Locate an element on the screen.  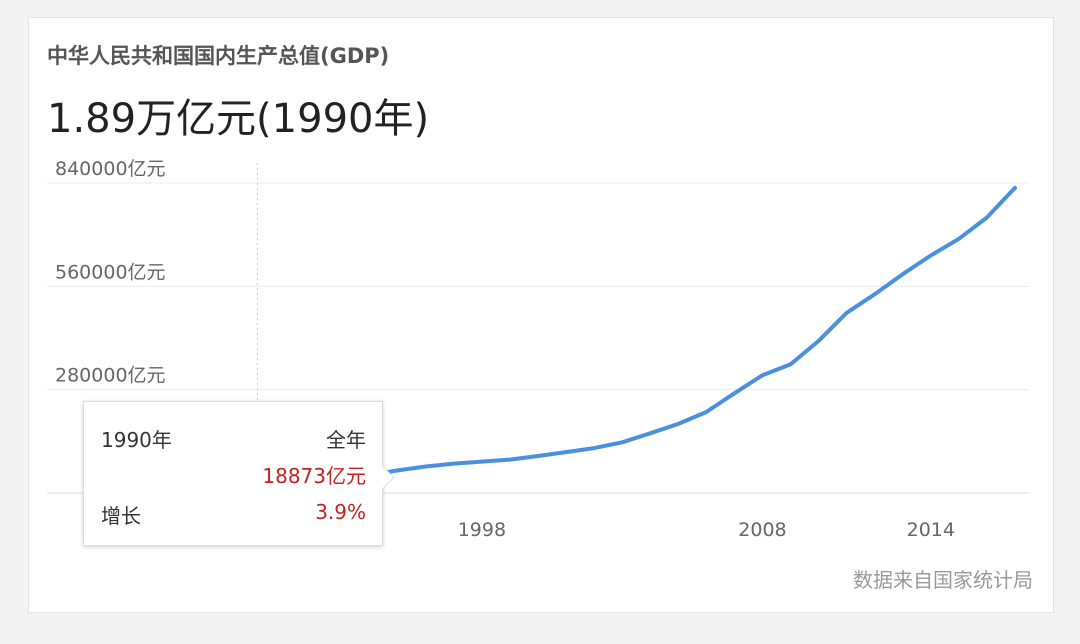
y-axis-labels: 280000亿元 560000亿元 840000亿元 is located at coordinates (110, 272).